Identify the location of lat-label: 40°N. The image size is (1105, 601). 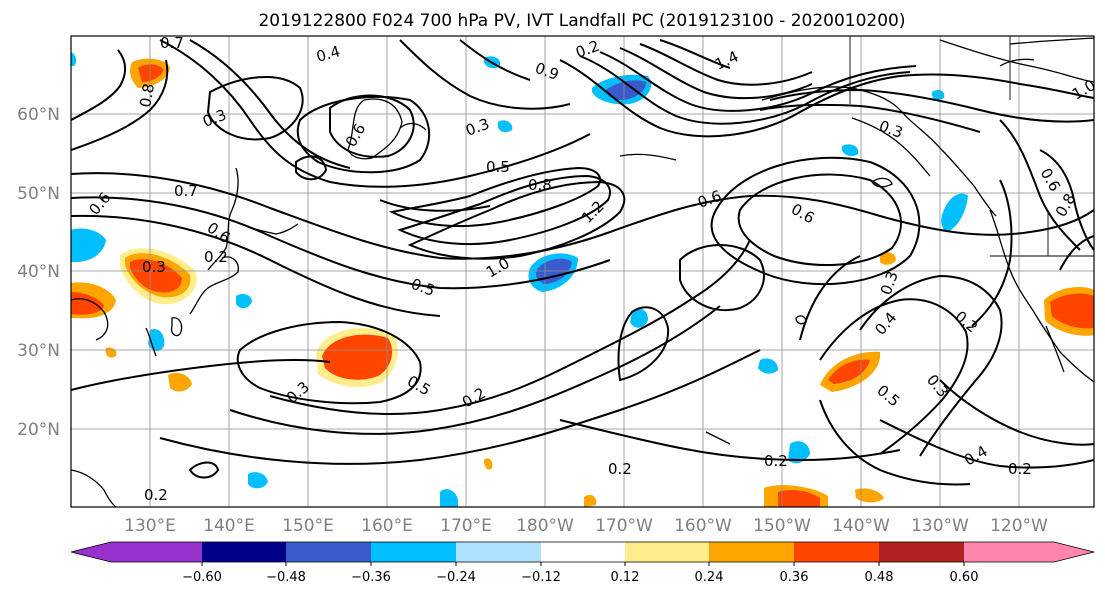
(38, 272).